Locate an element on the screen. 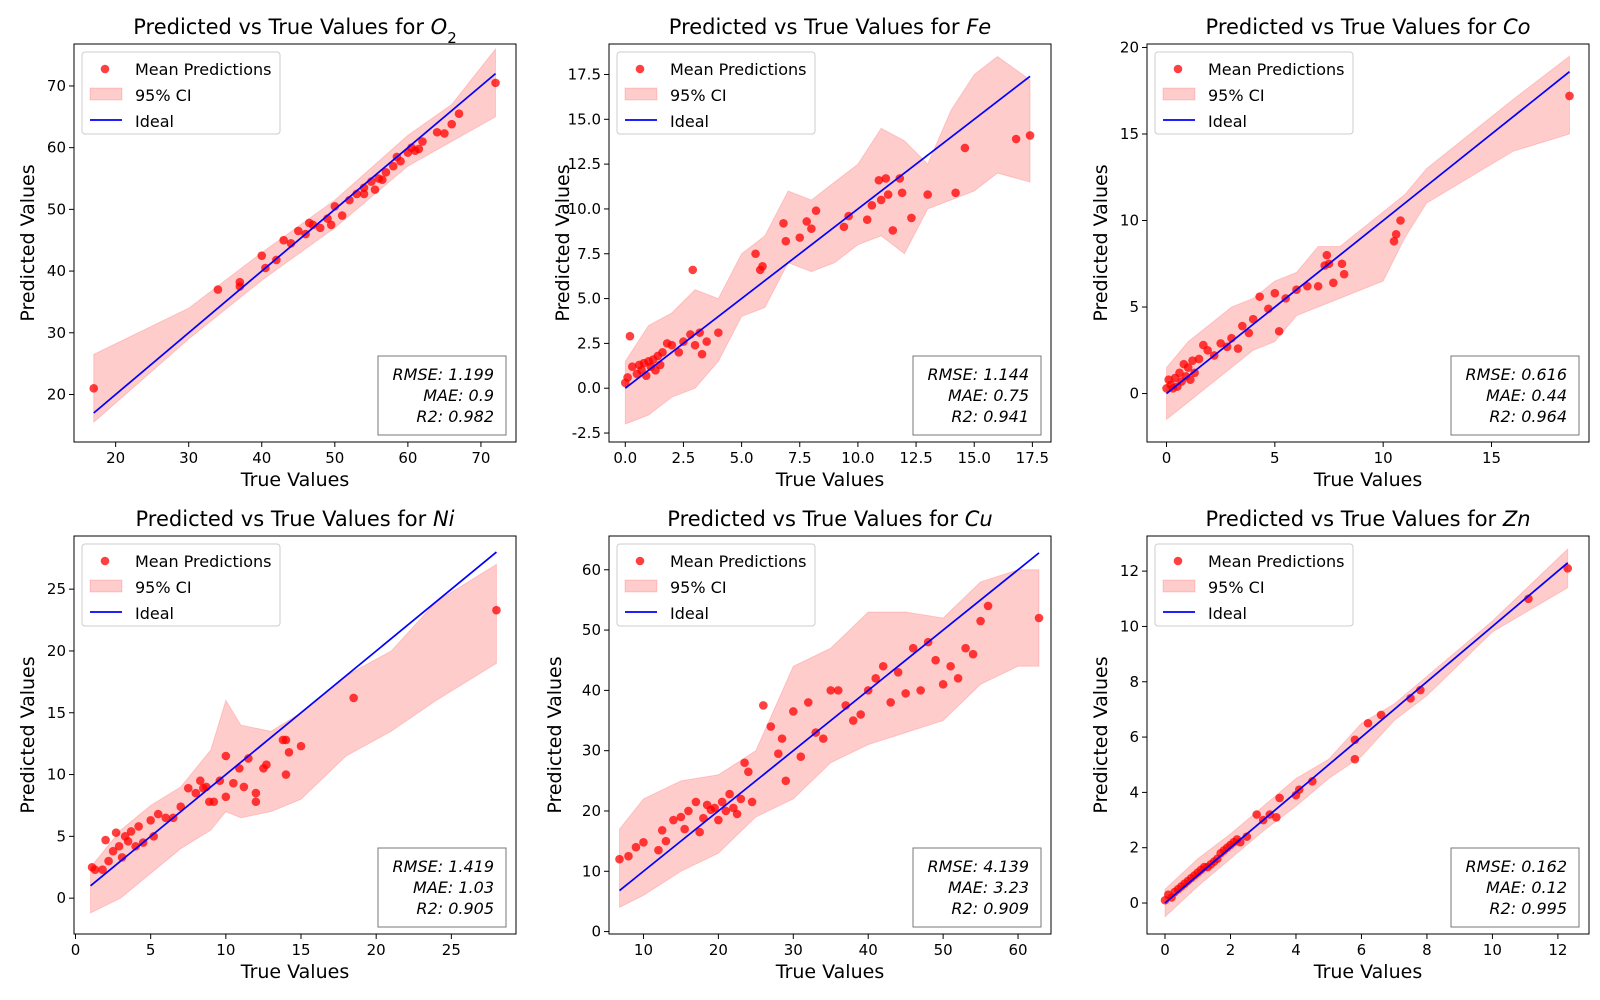 The image size is (1600, 1000). stat-text: R2: 0.905 is located at coordinates (455, 908).